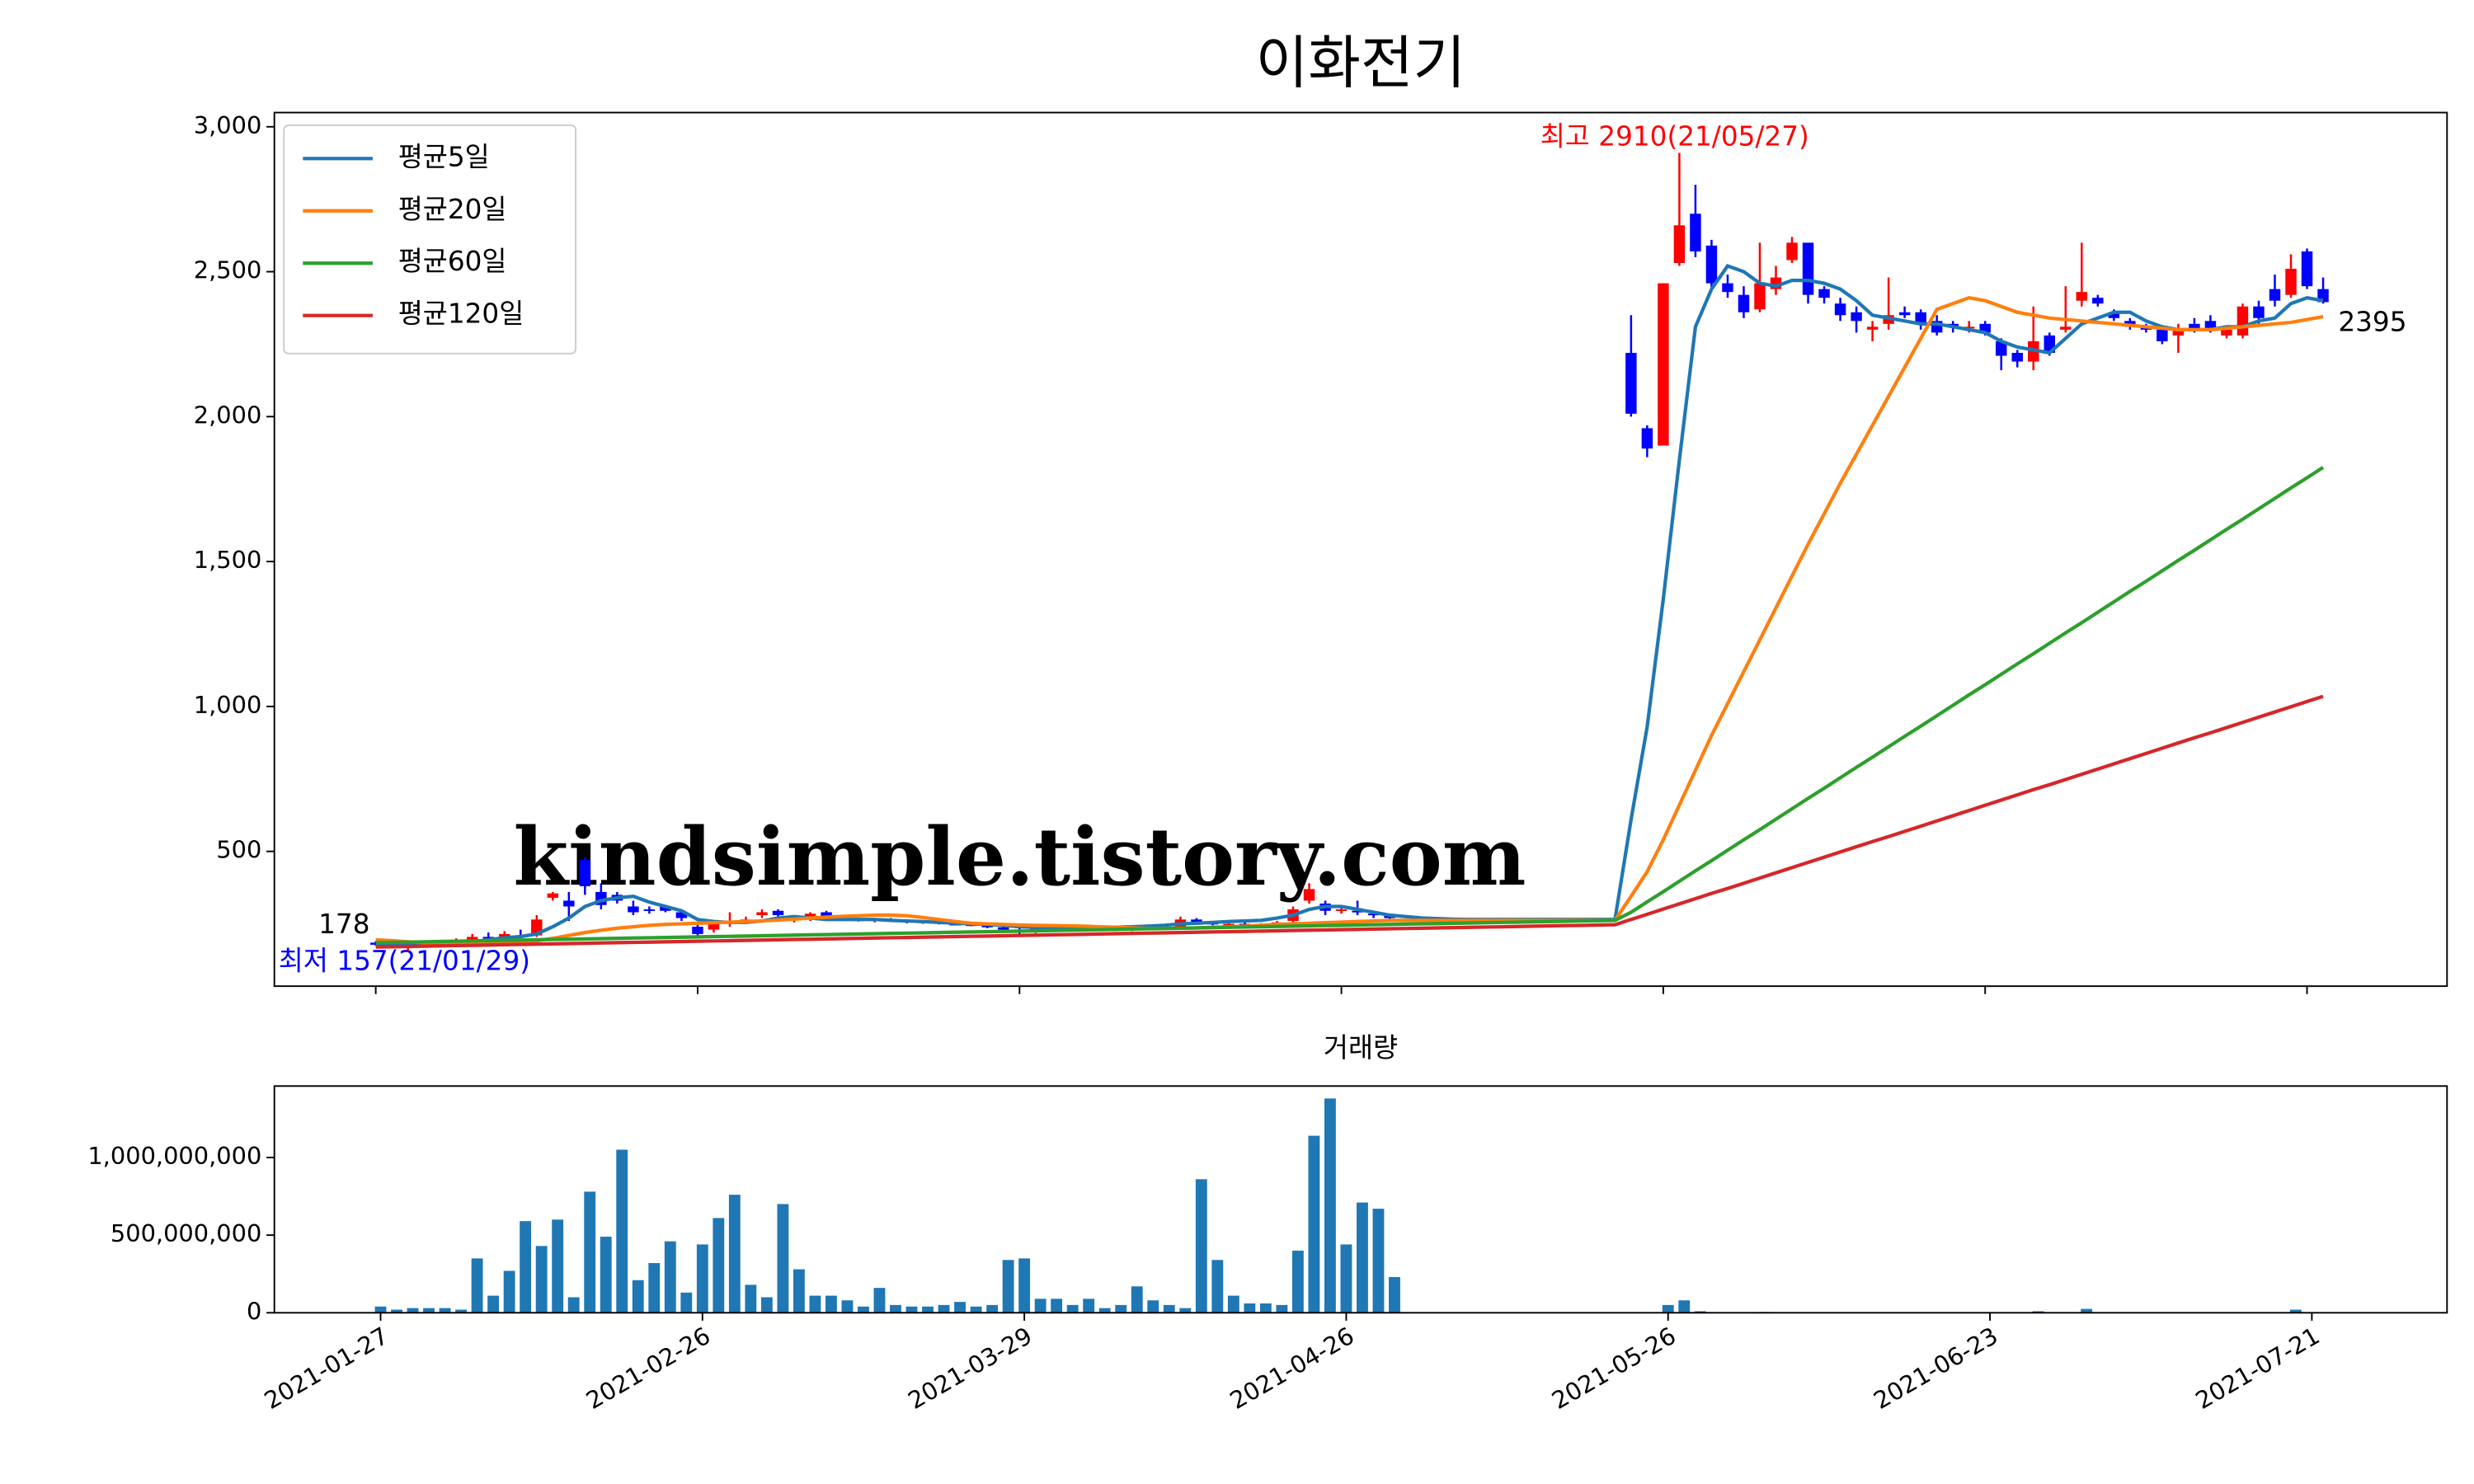 This screenshot has height=1484, width=2474. Describe the element at coordinates (430, 239) in the screenshot. I see `legend-box` at that location.